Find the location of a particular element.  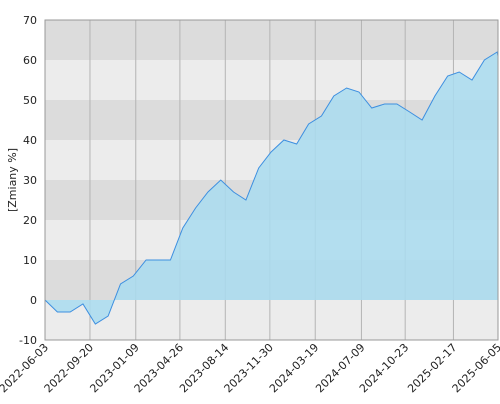

y-tick-label: 30 is located at coordinates (30, 180).